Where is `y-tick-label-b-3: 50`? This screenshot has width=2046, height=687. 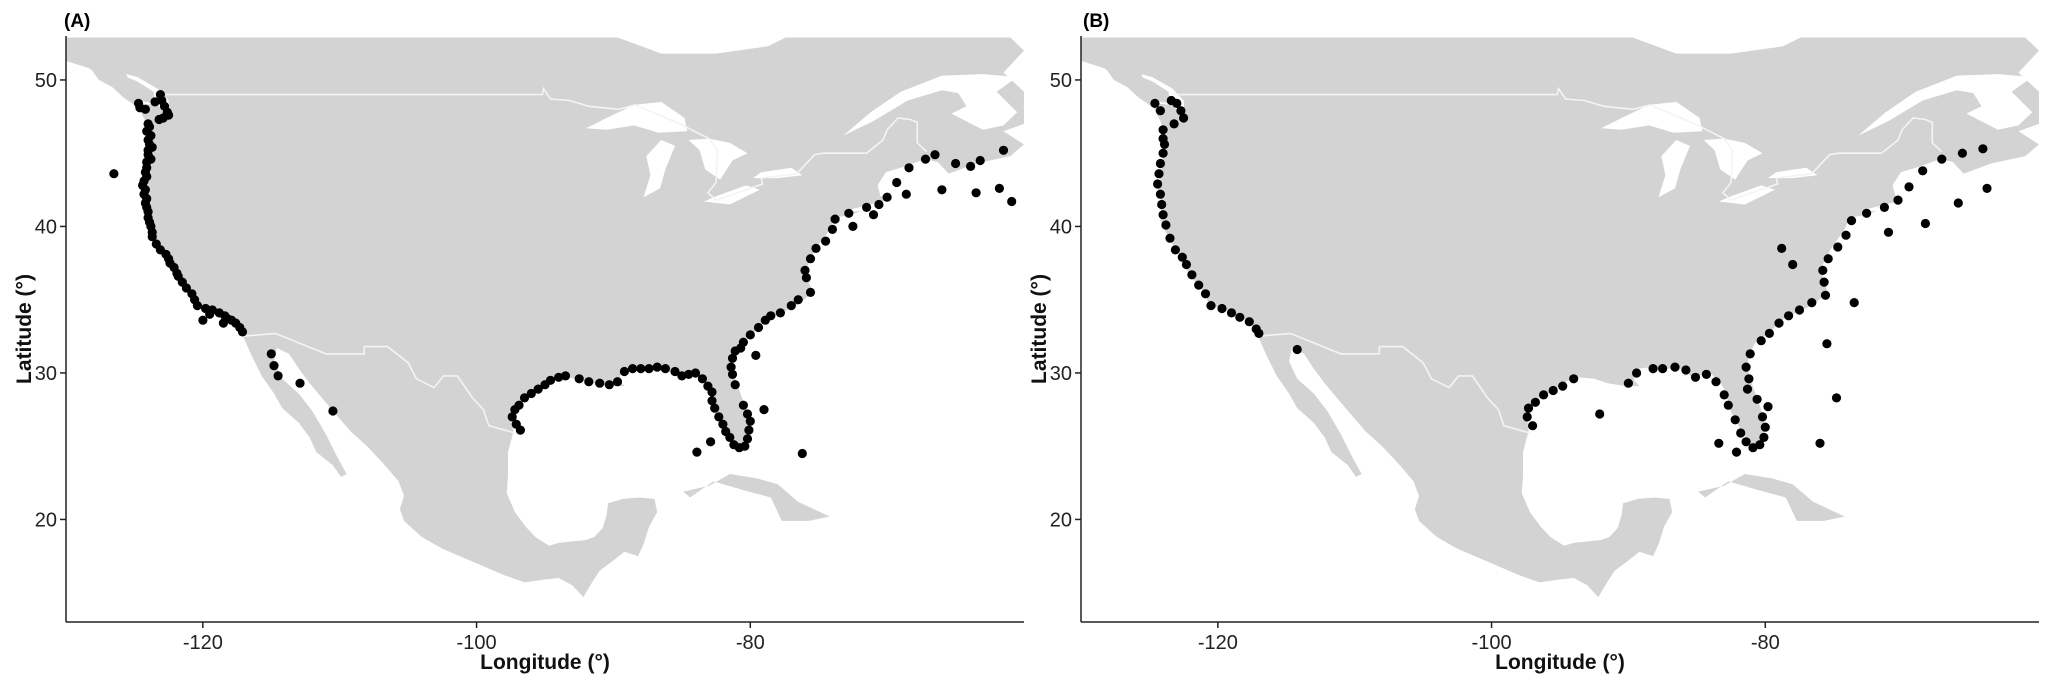 y-tick-label-b-3: 50 is located at coordinates (1061, 81).